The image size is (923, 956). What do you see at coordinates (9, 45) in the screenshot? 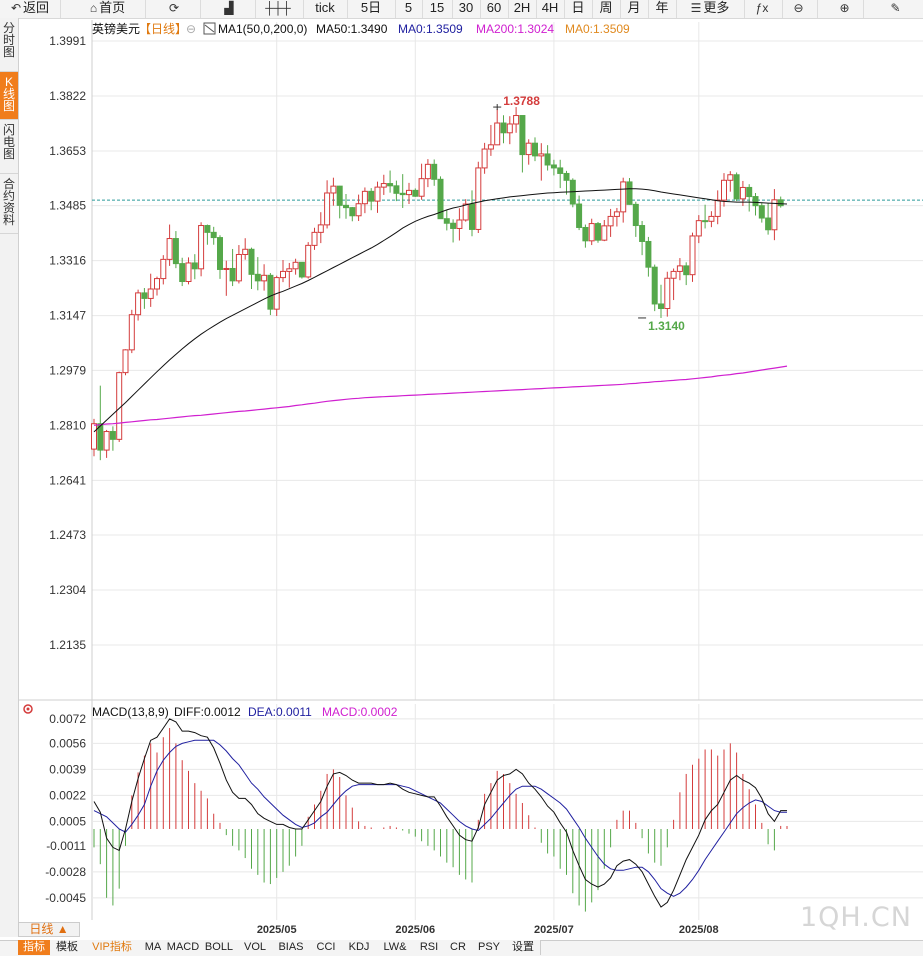
I see `sidebar-item-0: 分时图` at bounding box center [9, 45].